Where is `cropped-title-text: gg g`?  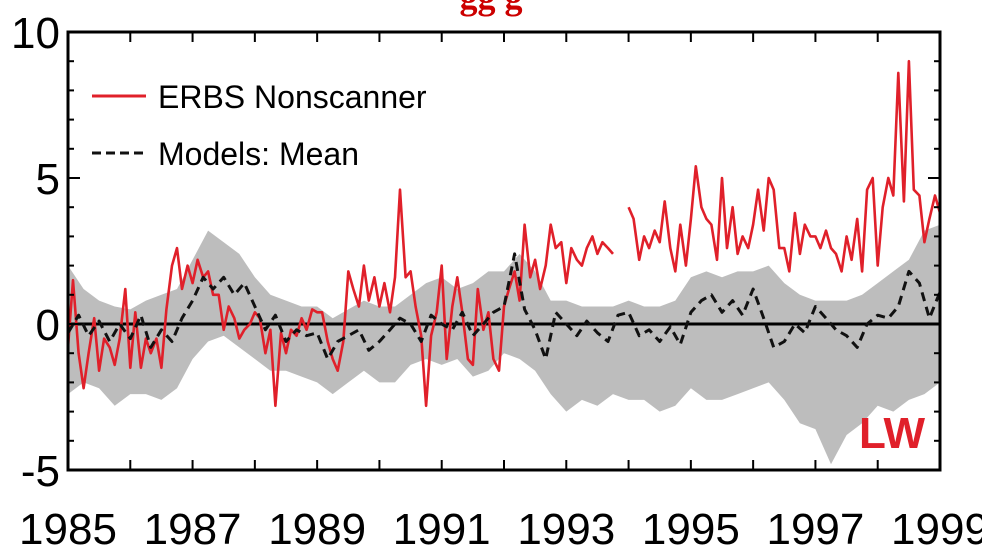 cropped-title-text: gg g is located at coordinates (491, 8).